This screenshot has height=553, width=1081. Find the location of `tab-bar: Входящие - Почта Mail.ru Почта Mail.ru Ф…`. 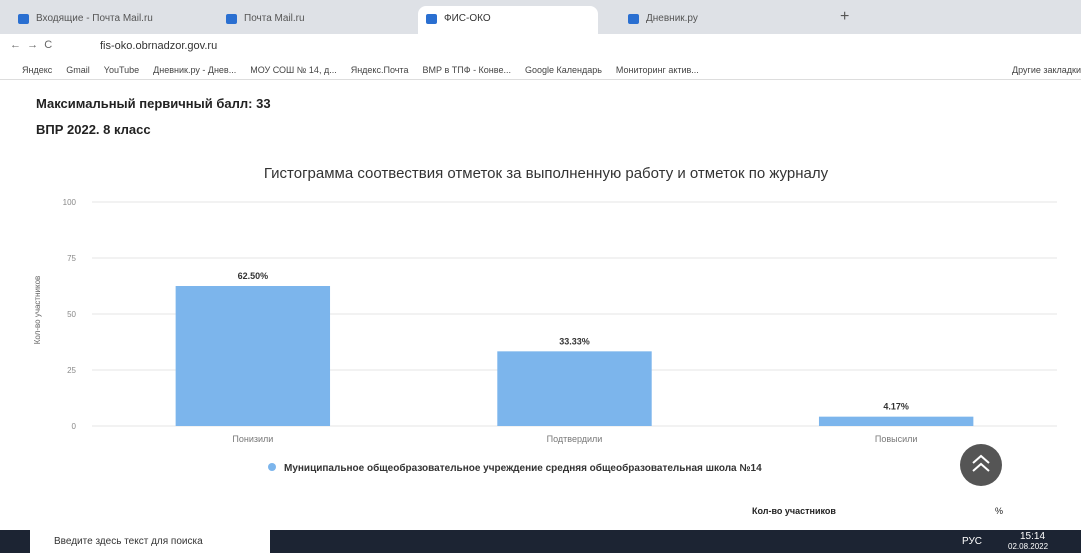

tab-bar: Входящие - Почта Mail.ru Почта Mail.ru Ф… is located at coordinates (540, 17).